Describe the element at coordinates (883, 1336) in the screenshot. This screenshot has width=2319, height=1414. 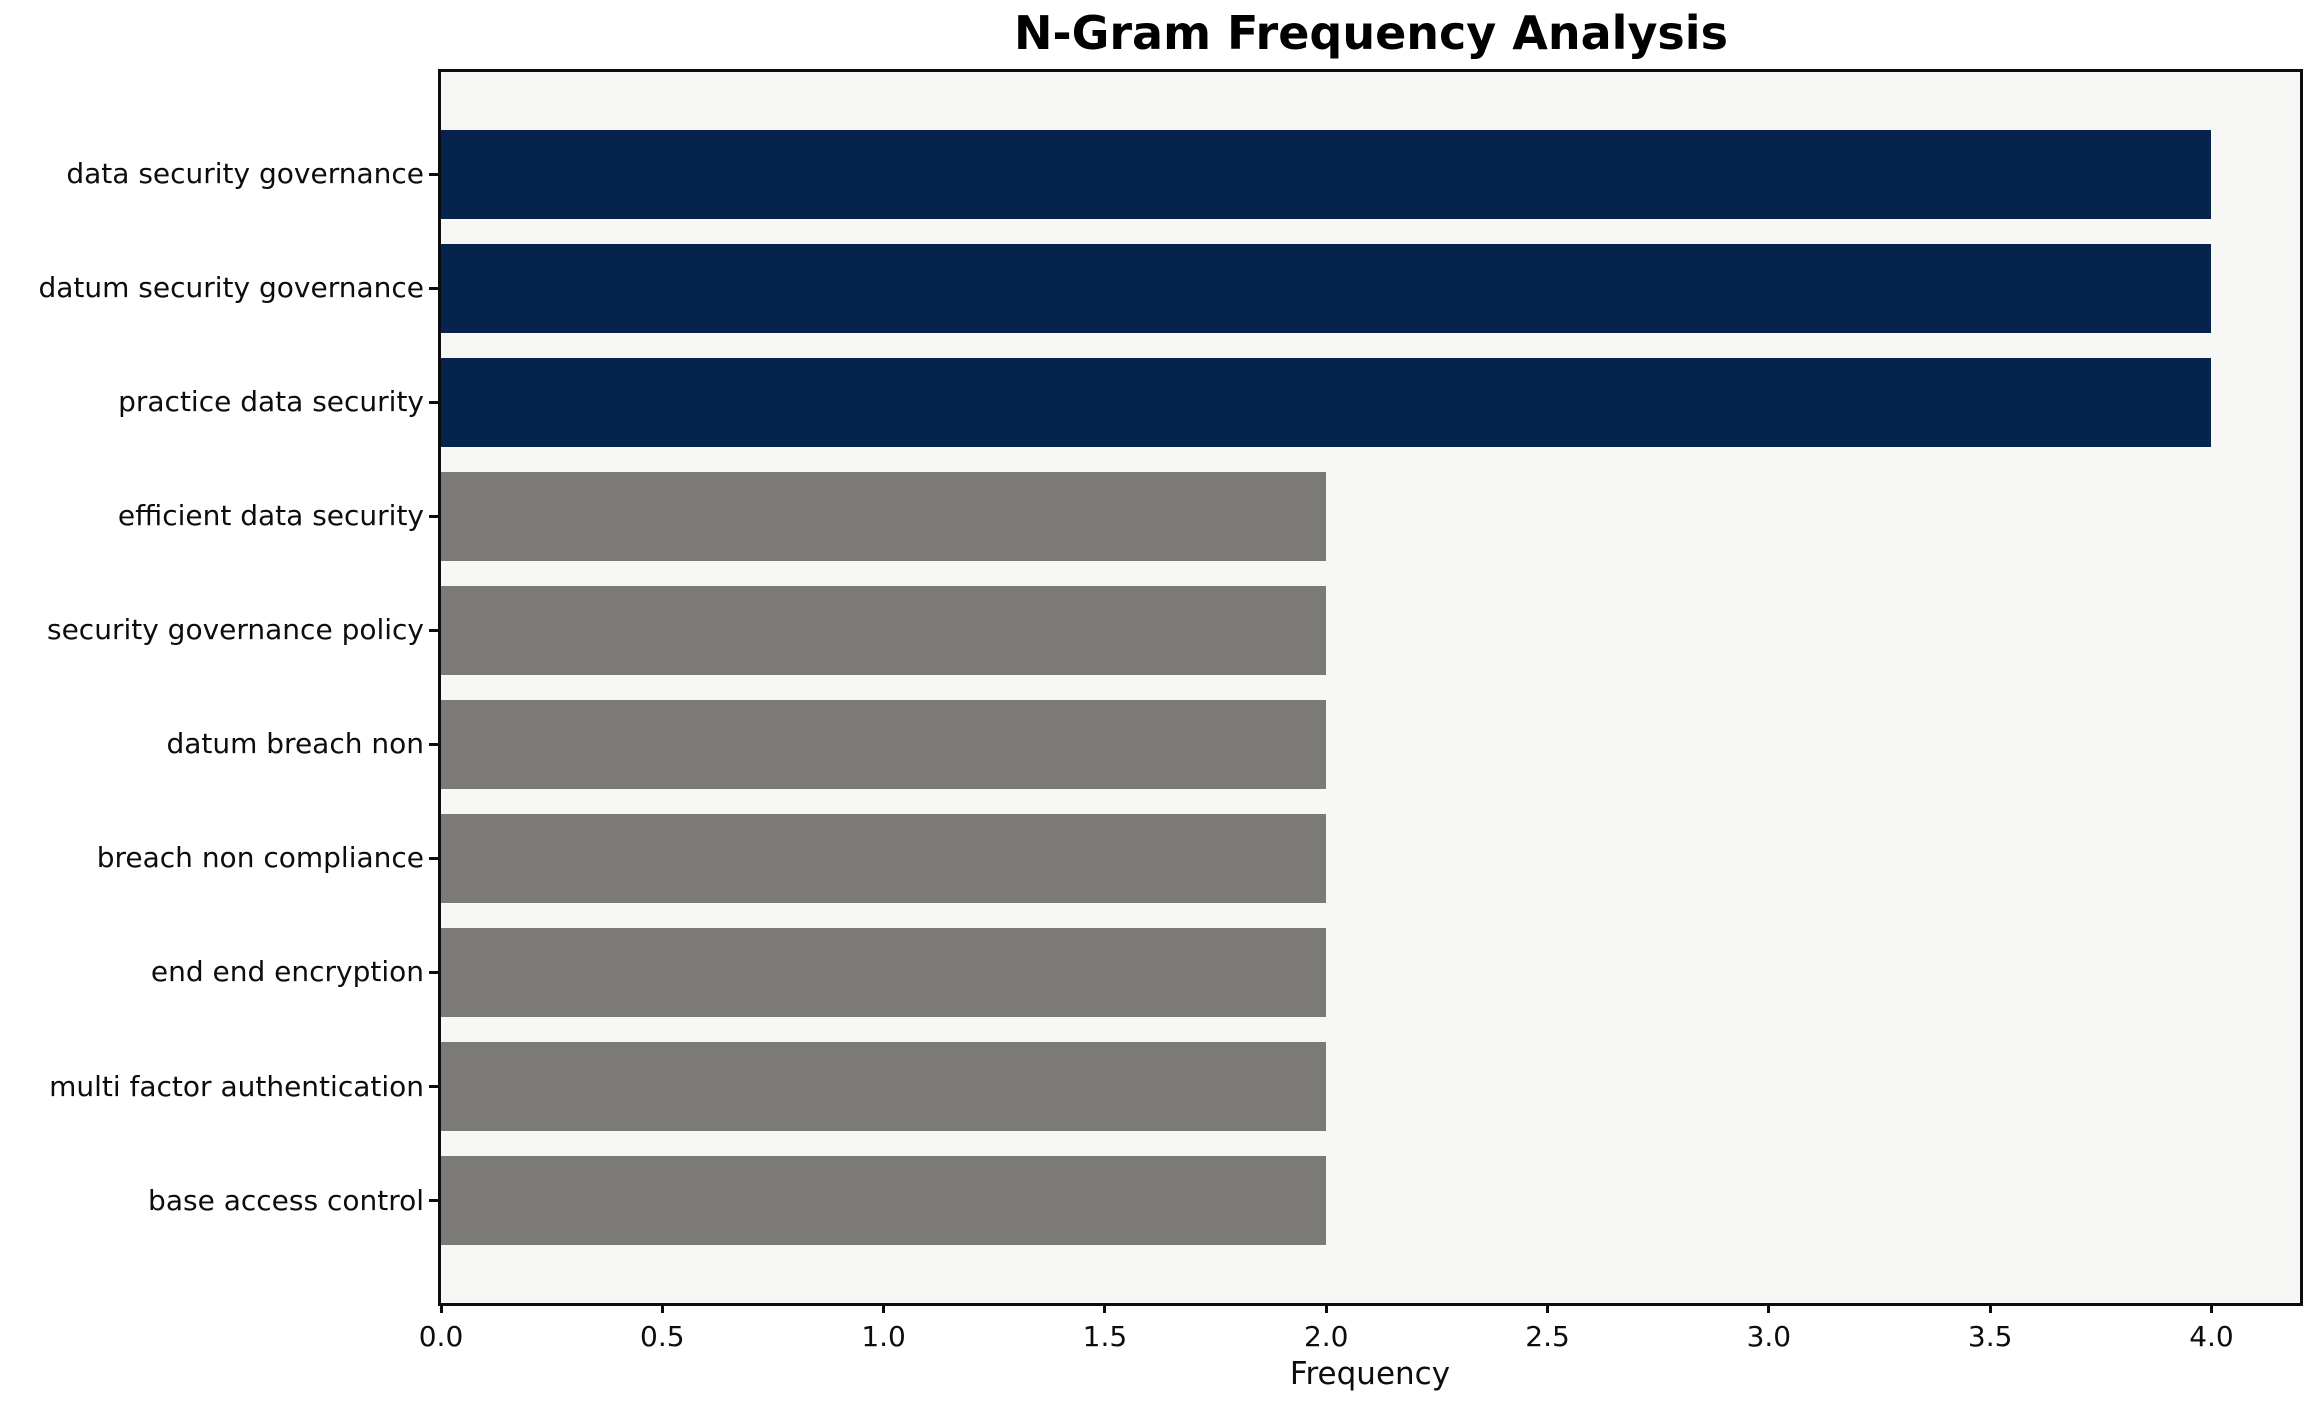
I see `x-tick-label: 1.0` at that location.